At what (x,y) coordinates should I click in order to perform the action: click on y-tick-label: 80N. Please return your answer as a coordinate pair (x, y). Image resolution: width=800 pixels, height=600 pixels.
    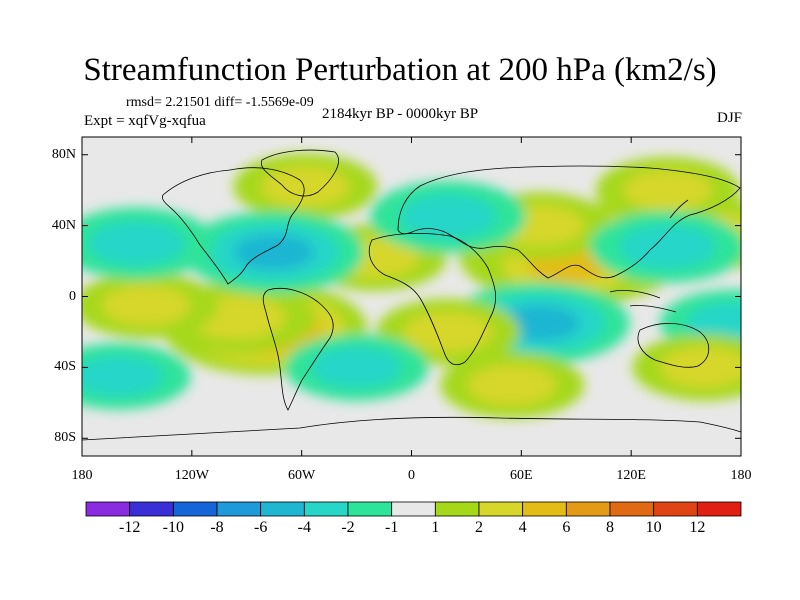
    Looking at the image, I should click on (63, 154).